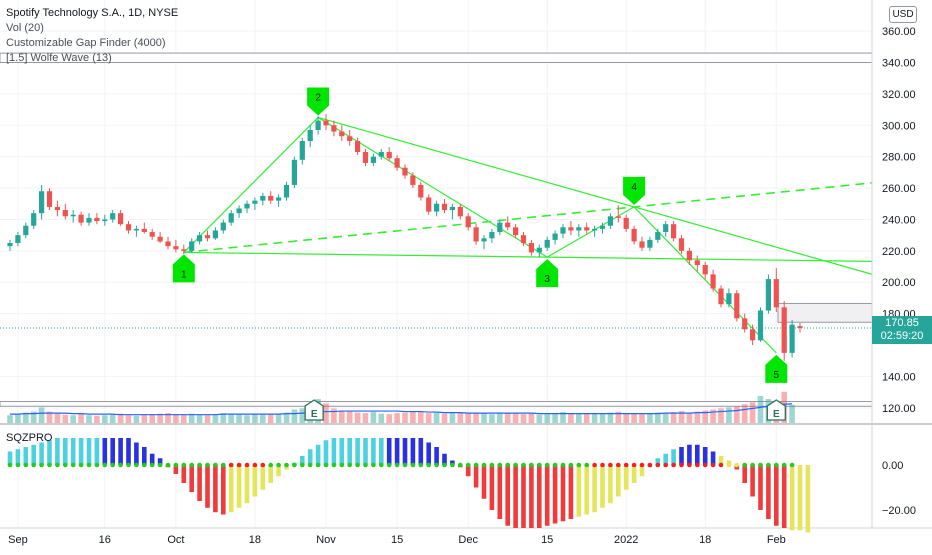 Image resolution: width=932 pixels, height=555 pixels. What do you see at coordinates (776, 368) in the screenshot?
I see `wolfe-point-marker: 5` at bounding box center [776, 368].